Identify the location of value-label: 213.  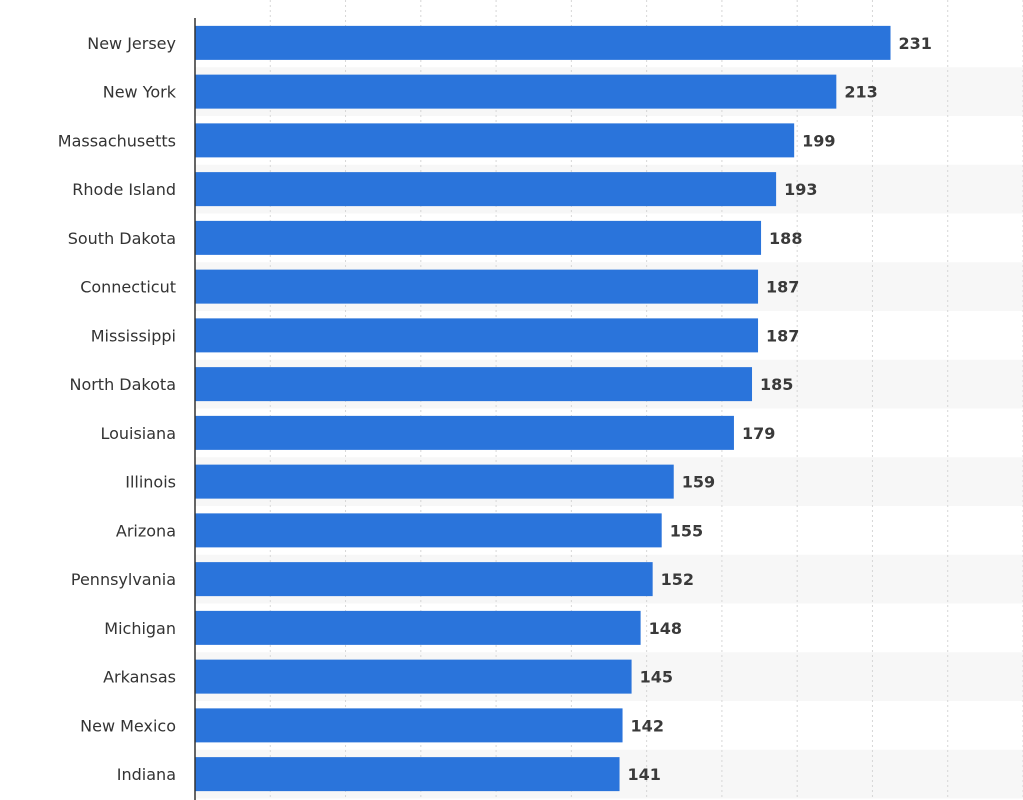
(860, 92).